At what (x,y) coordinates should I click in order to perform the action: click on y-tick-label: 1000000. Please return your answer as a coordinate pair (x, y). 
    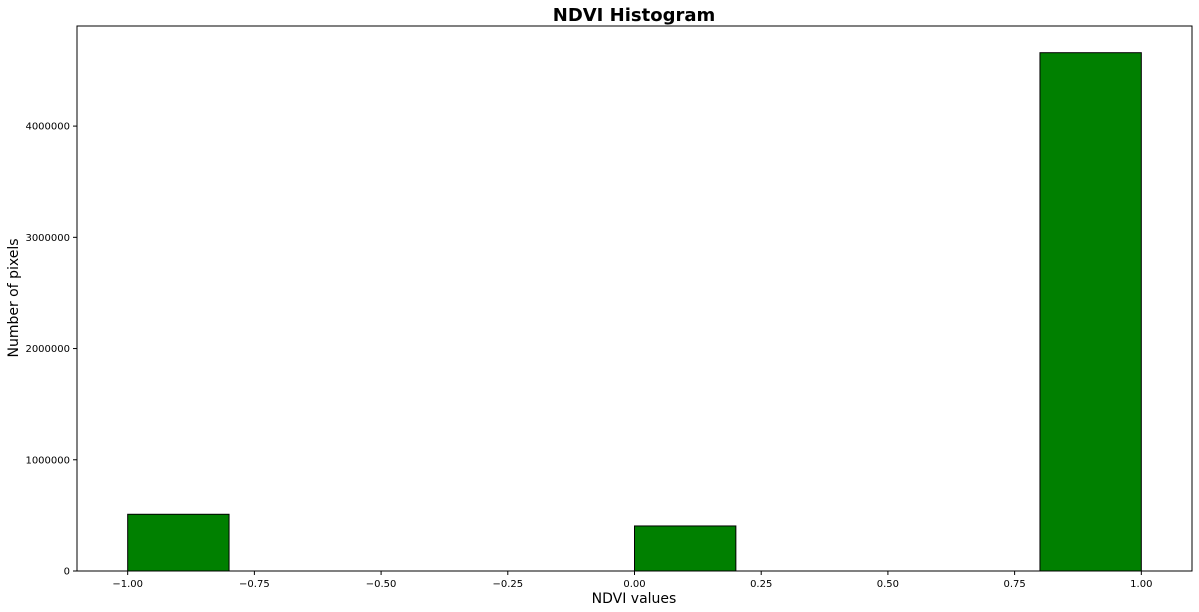
    Looking at the image, I should click on (47, 460).